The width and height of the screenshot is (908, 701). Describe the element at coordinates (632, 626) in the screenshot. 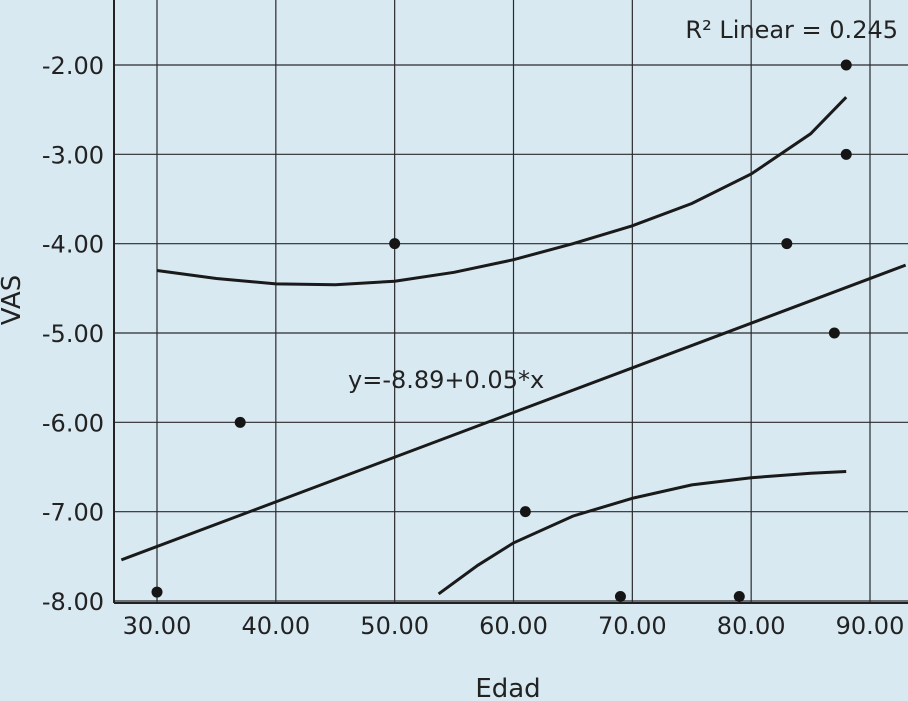

I see `x-tick-label: 70.00` at that location.